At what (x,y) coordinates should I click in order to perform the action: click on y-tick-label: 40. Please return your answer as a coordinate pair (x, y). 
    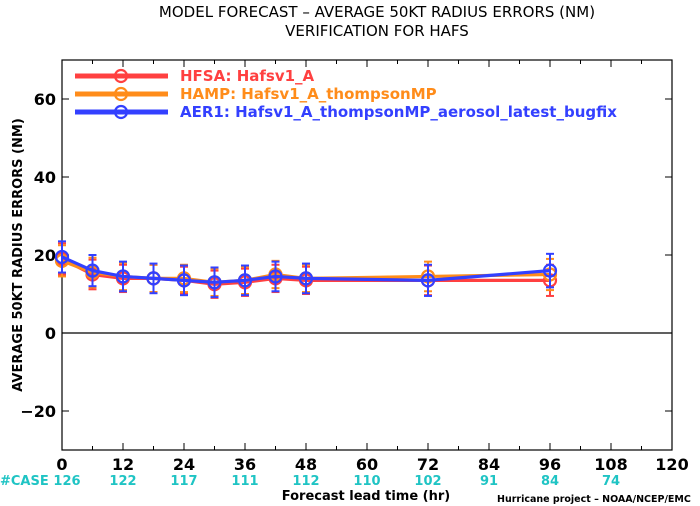
    Looking at the image, I should click on (45, 177).